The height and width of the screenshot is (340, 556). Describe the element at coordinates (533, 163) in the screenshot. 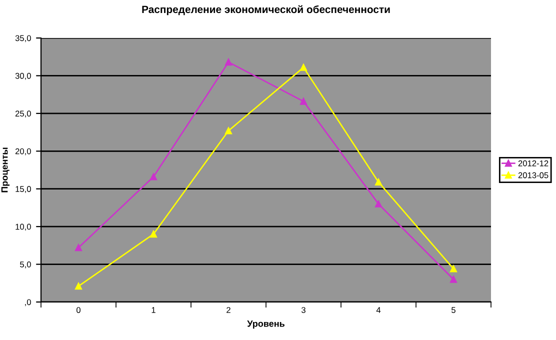

I see `legend-label: 2012-12` at that location.